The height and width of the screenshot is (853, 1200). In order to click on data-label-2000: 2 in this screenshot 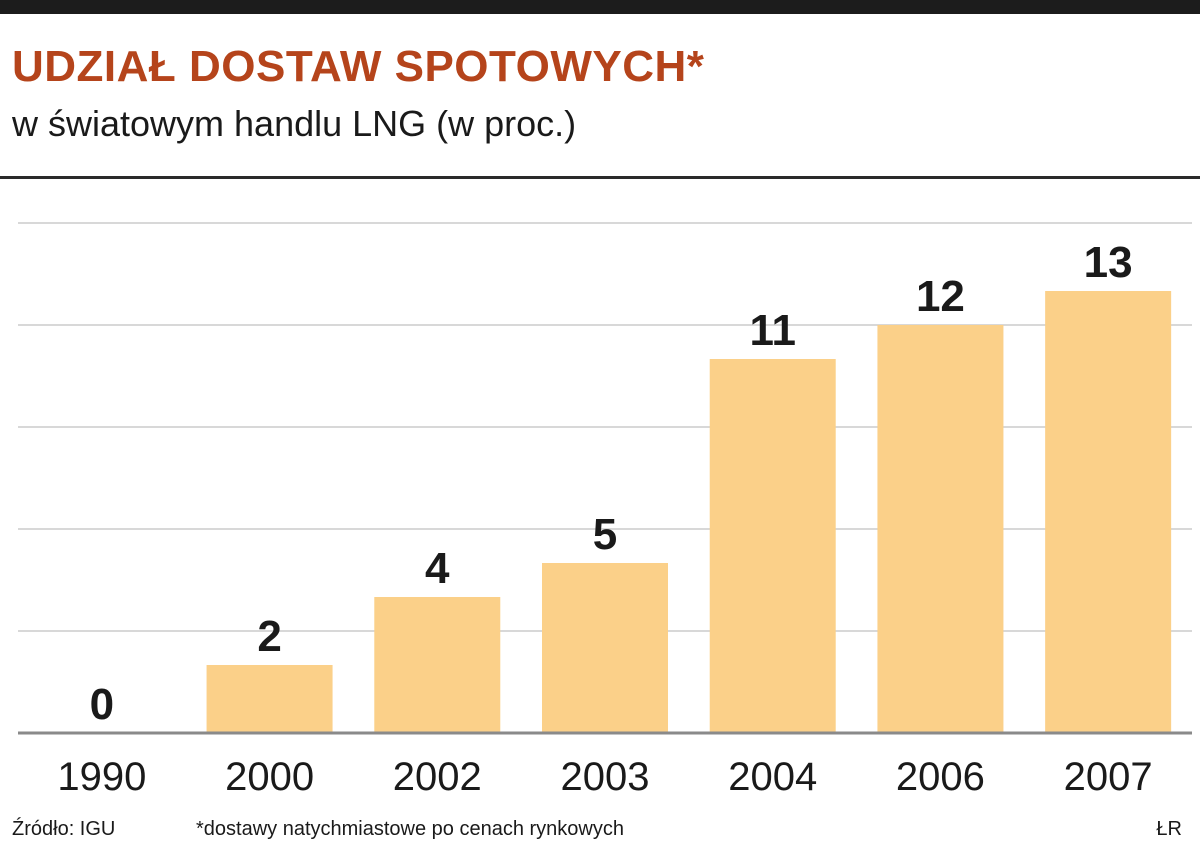, I will do `click(269, 636)`.